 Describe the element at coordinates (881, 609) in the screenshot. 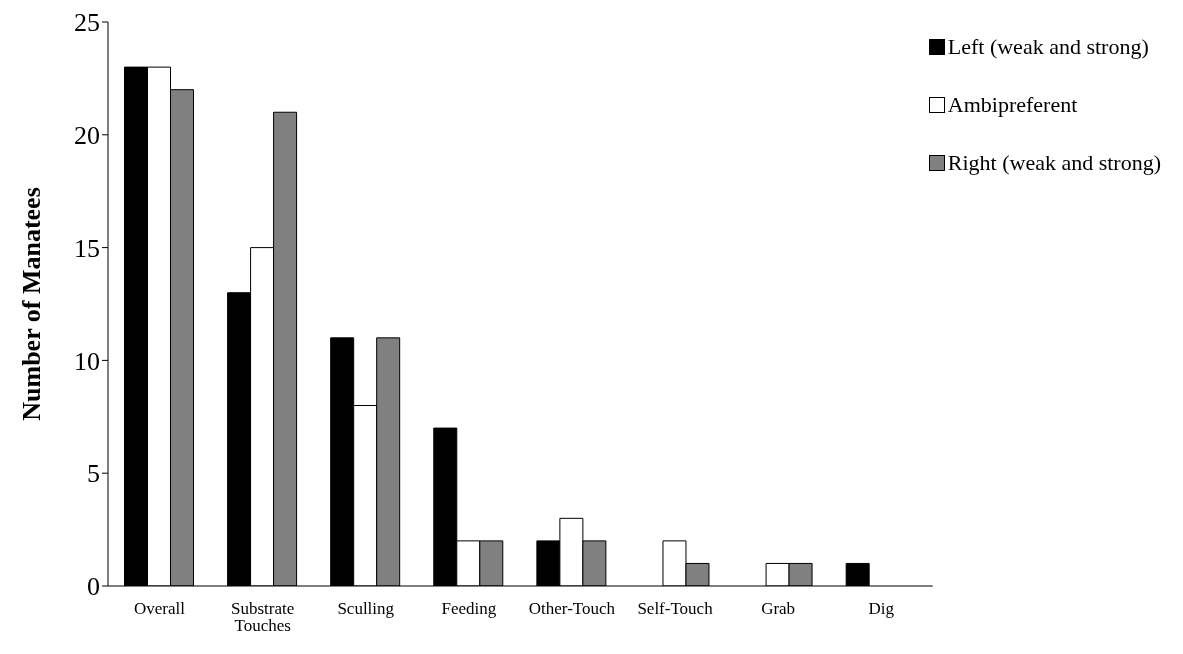

I see `x-tick-label: Dig` at that location.